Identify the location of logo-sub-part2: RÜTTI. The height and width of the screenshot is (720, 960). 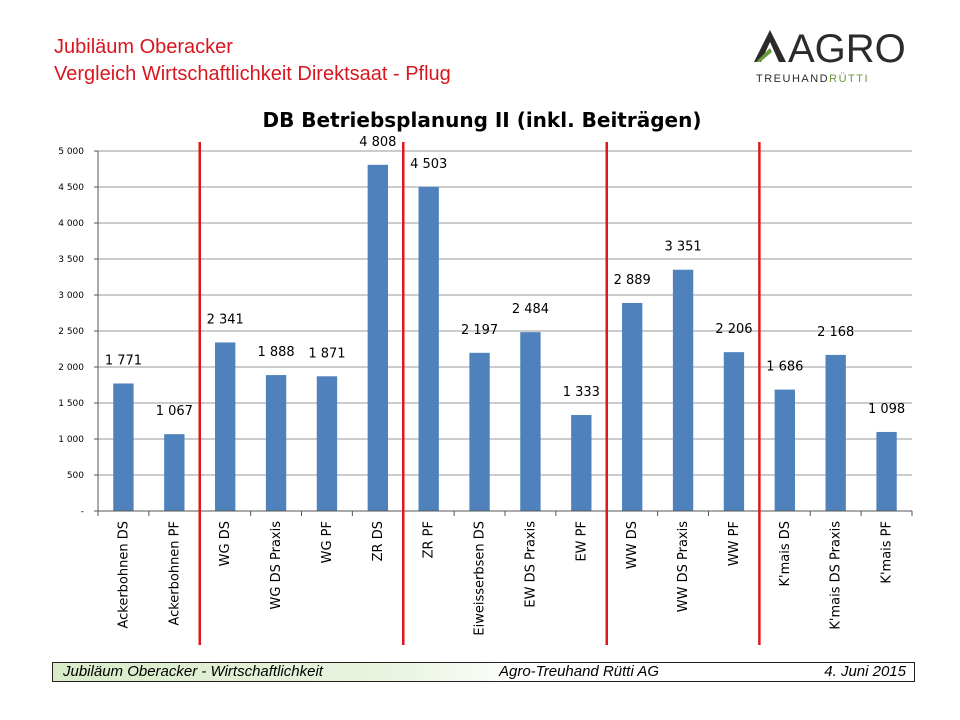
(849, 79).